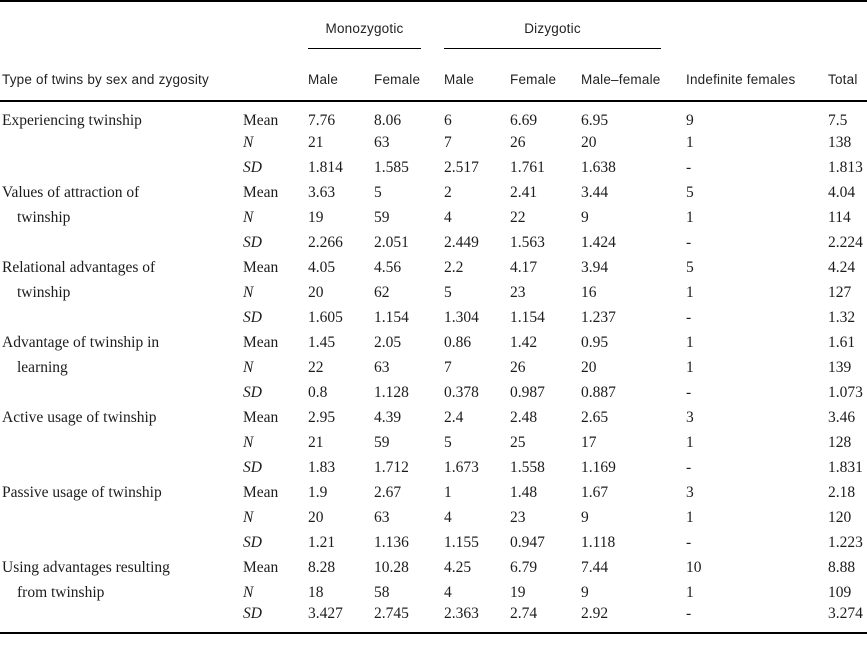 Image resolution: width=867 pixels, height=655 pixels. I want to click on table-row: SD 0.8 1.128 0.378 0.987 0.887 - 1.073, so click(433, 392).